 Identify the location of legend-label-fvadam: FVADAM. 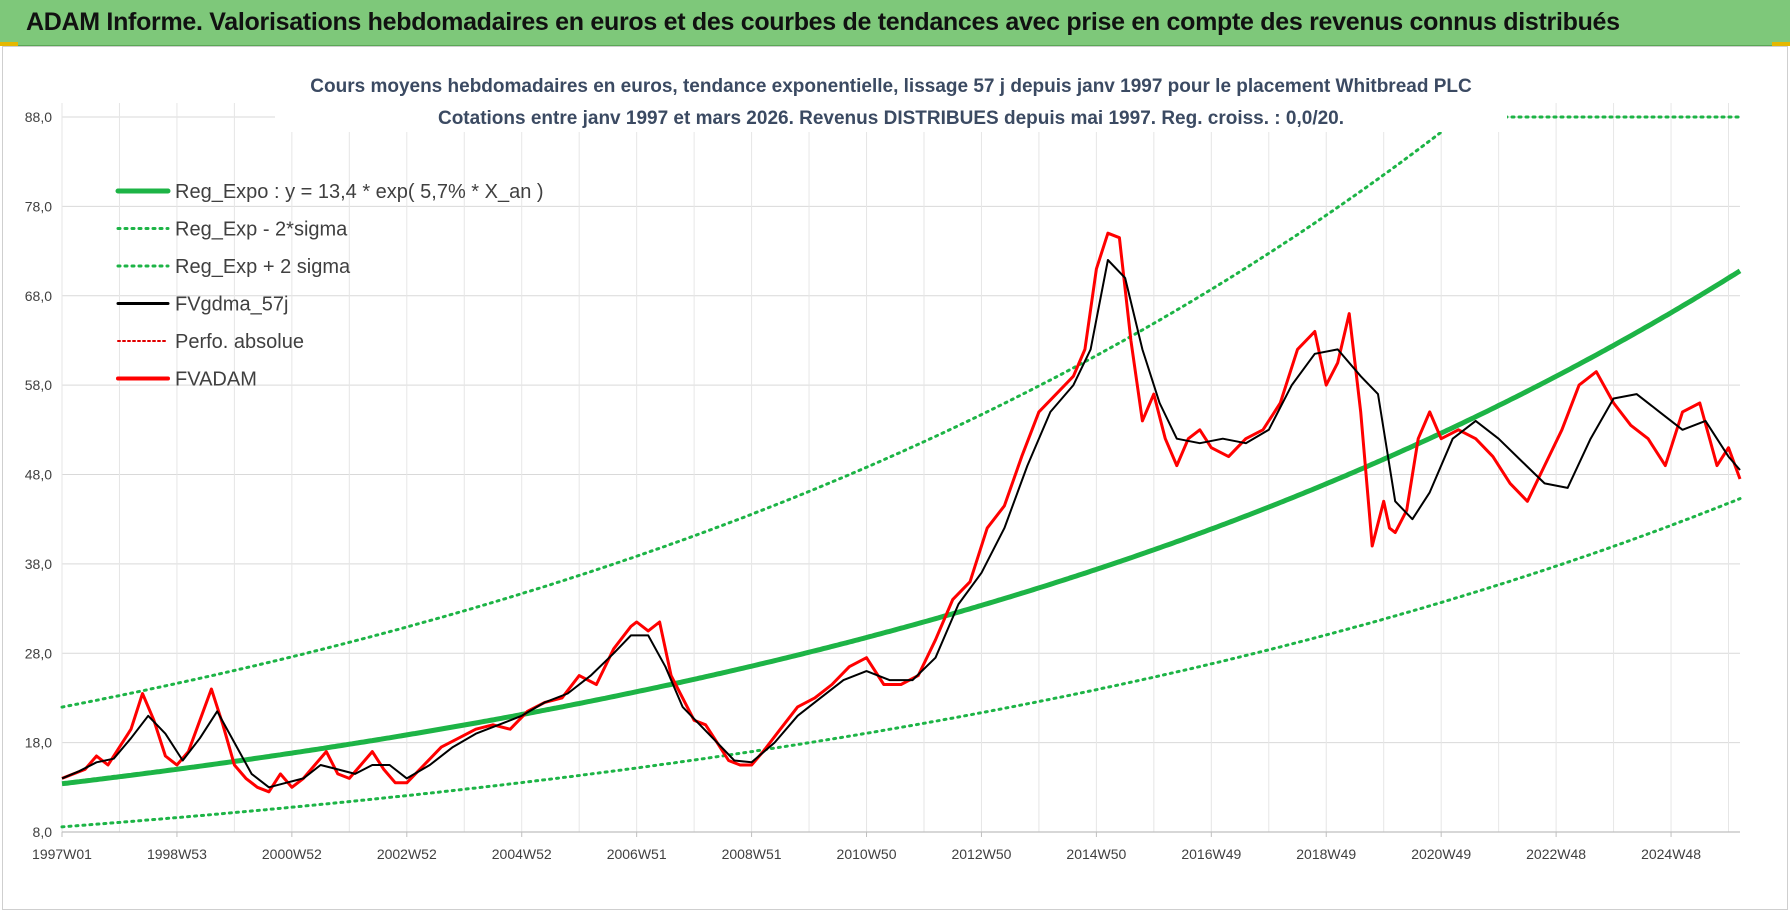
(216, 380).